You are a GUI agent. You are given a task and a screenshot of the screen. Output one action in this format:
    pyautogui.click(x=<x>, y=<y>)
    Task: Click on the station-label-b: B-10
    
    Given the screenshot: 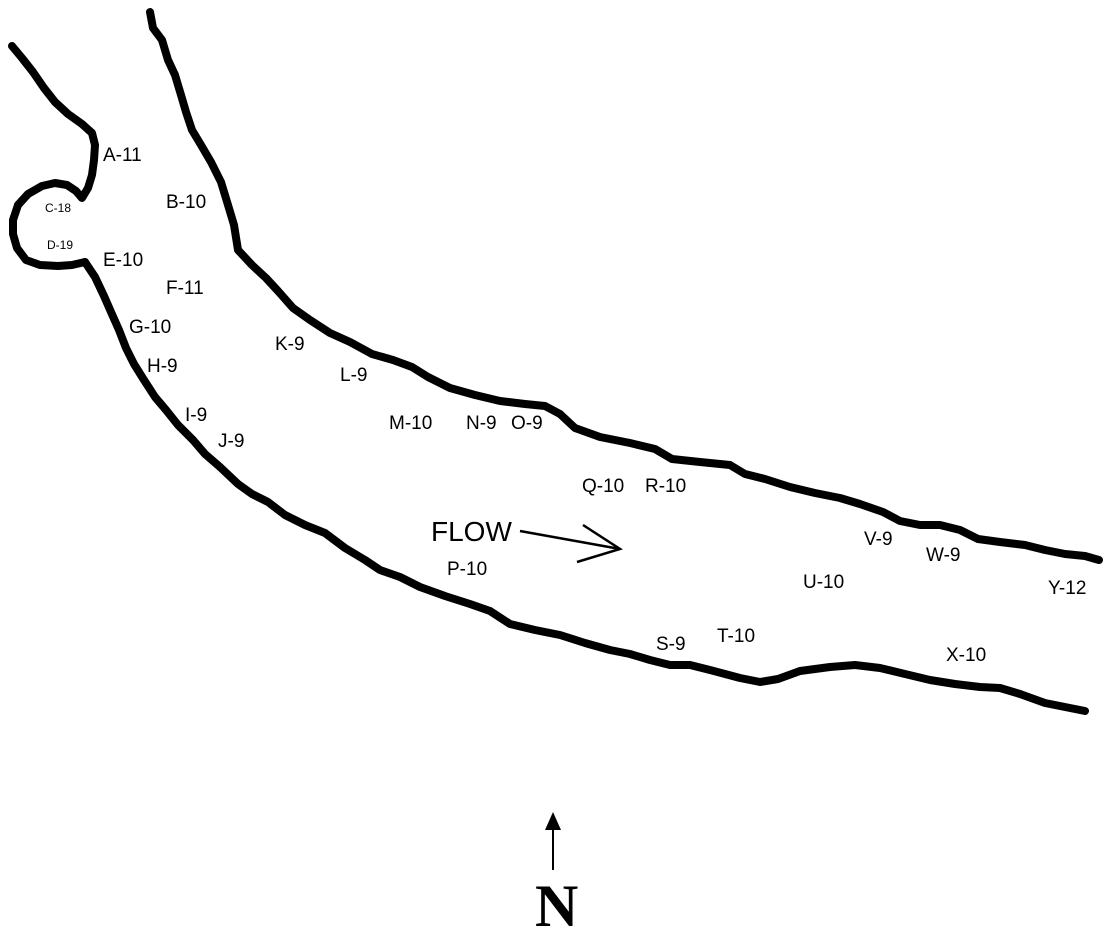 What is the action you would take?
    pyautogui.click(x=186, y=202)
    